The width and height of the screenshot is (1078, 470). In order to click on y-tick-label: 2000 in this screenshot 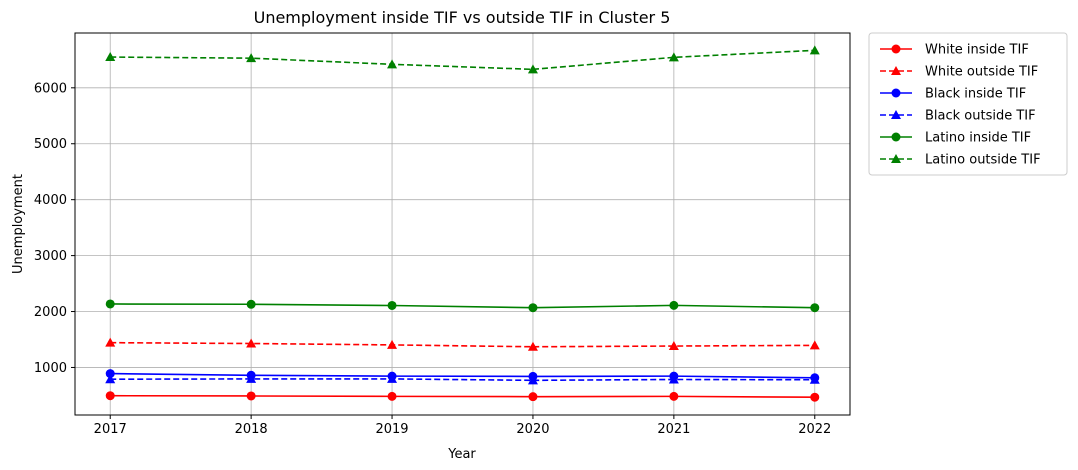, I will do `click(50, 312)`.